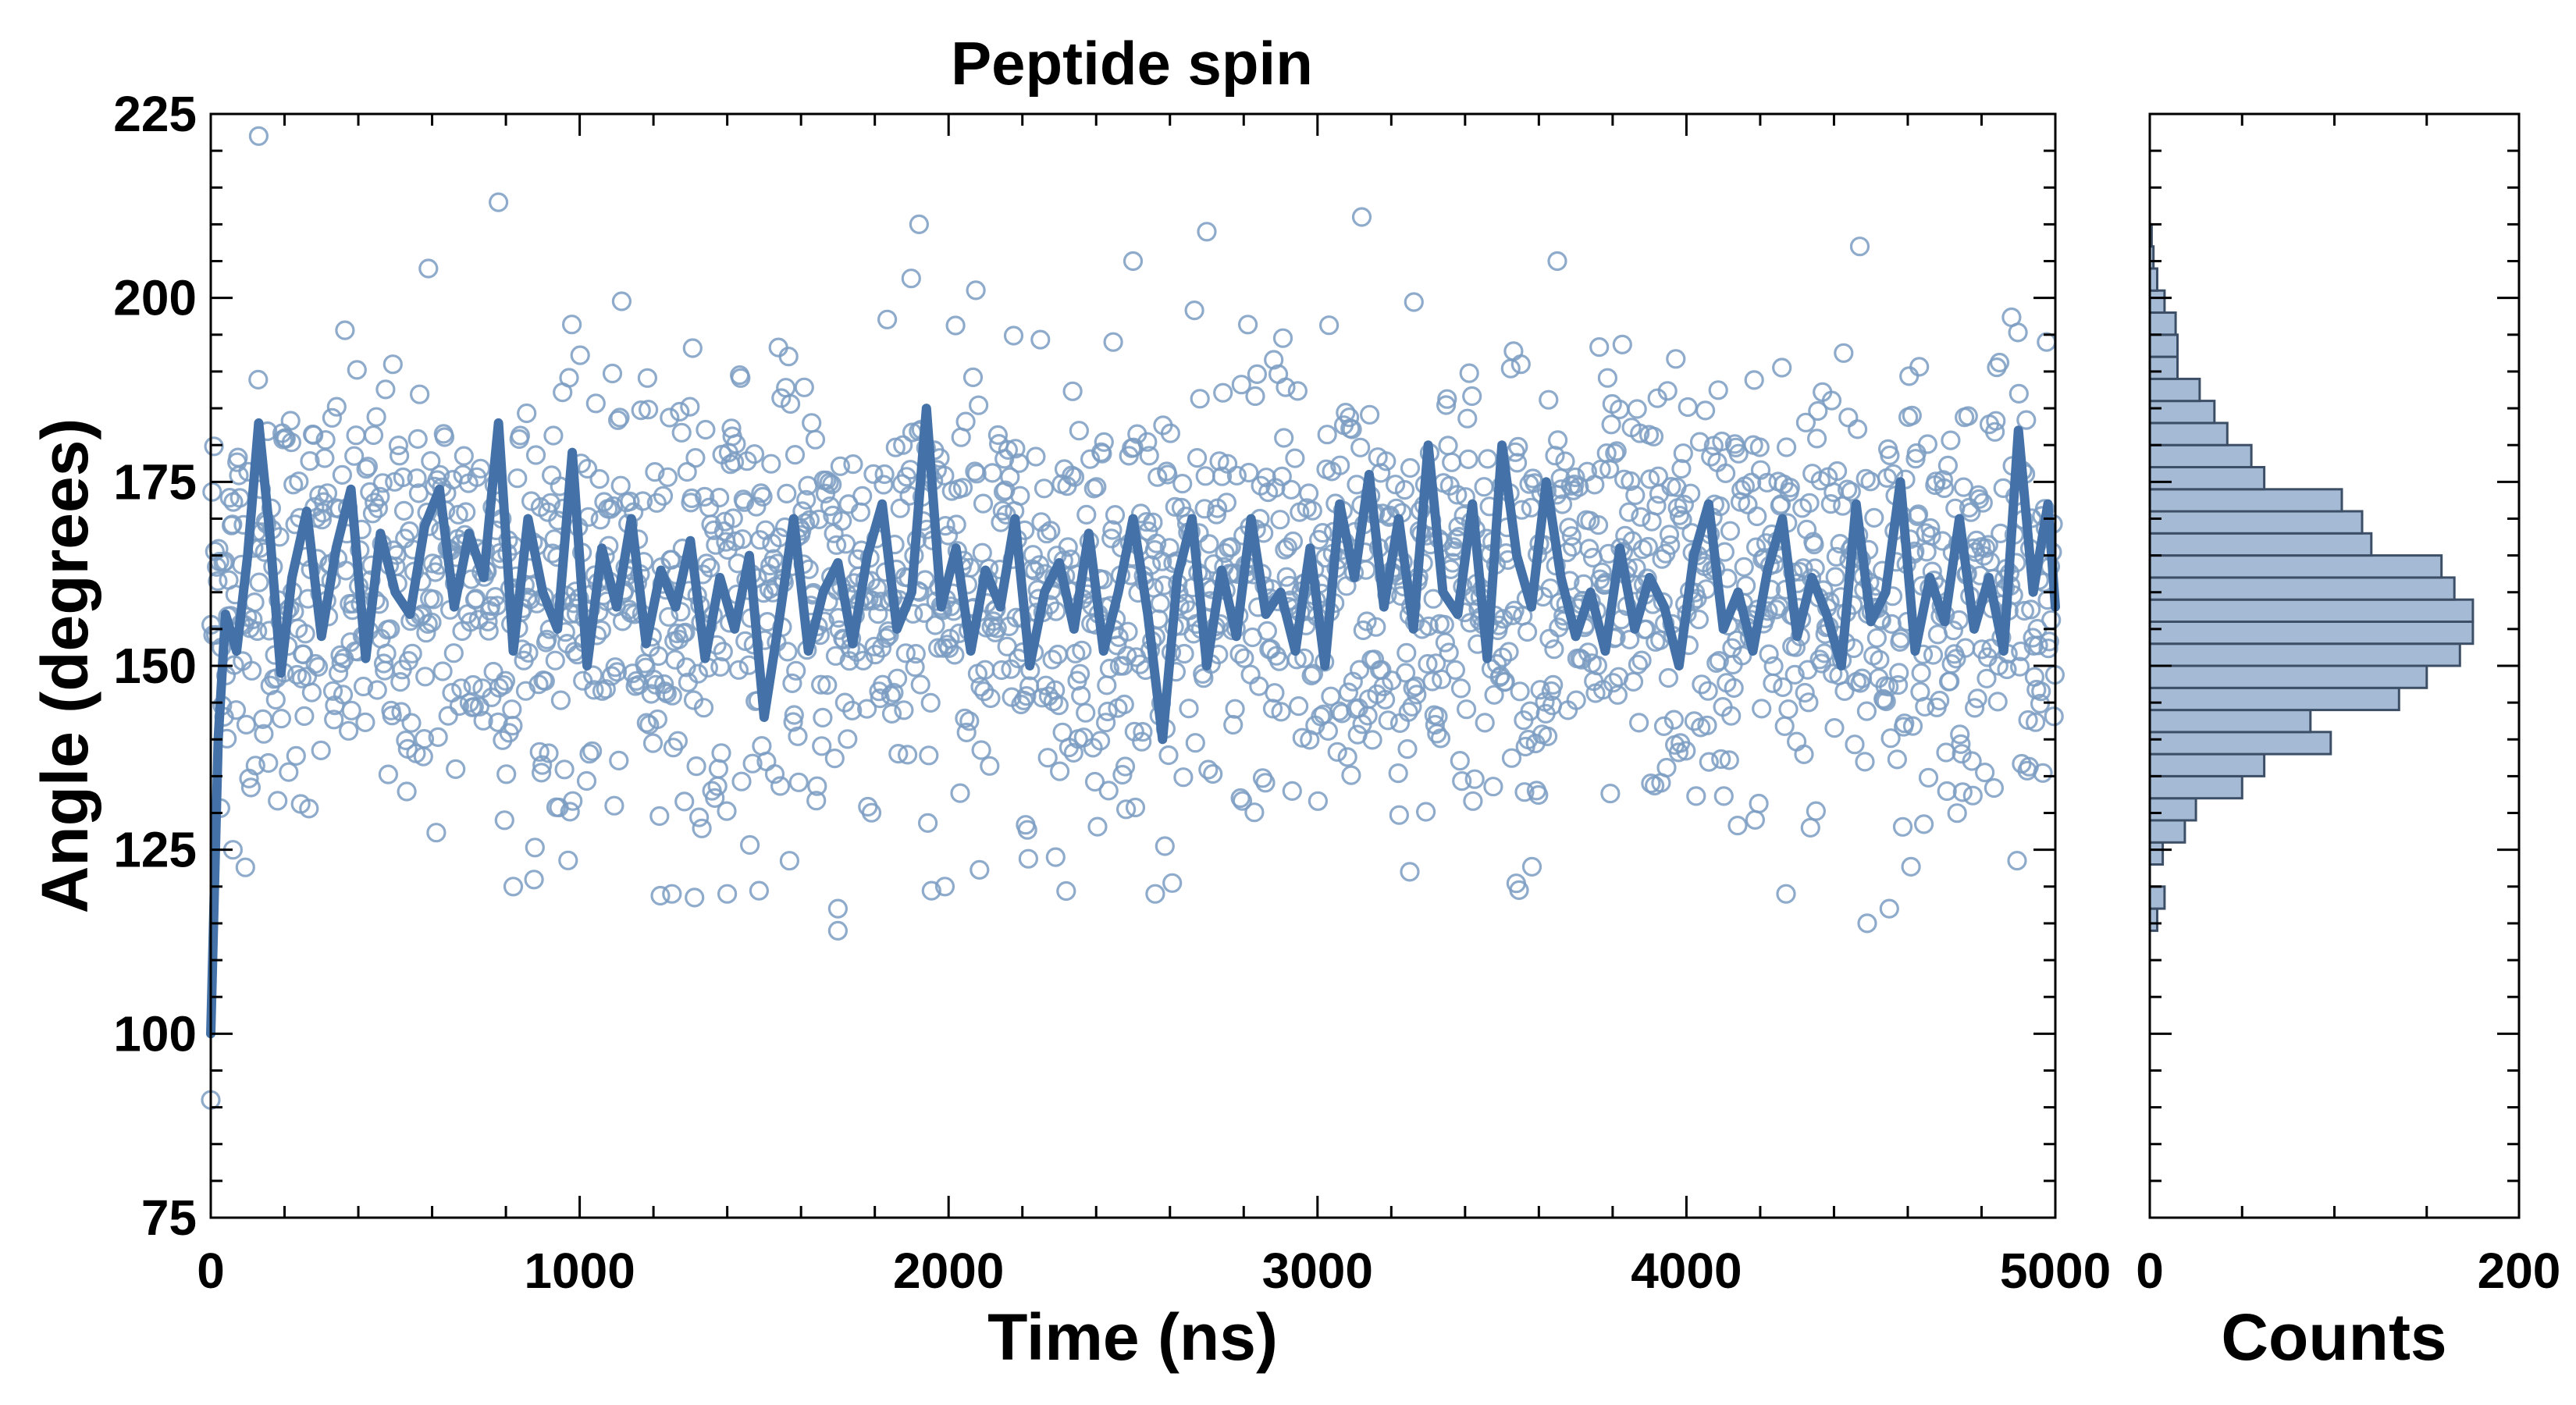 Image resolution: width=2576 pixels, height=1405 pixels. Describe the element at coordinates (1686, 1271) in the screenshot. I see `x-tick-label: 4000` at that location.